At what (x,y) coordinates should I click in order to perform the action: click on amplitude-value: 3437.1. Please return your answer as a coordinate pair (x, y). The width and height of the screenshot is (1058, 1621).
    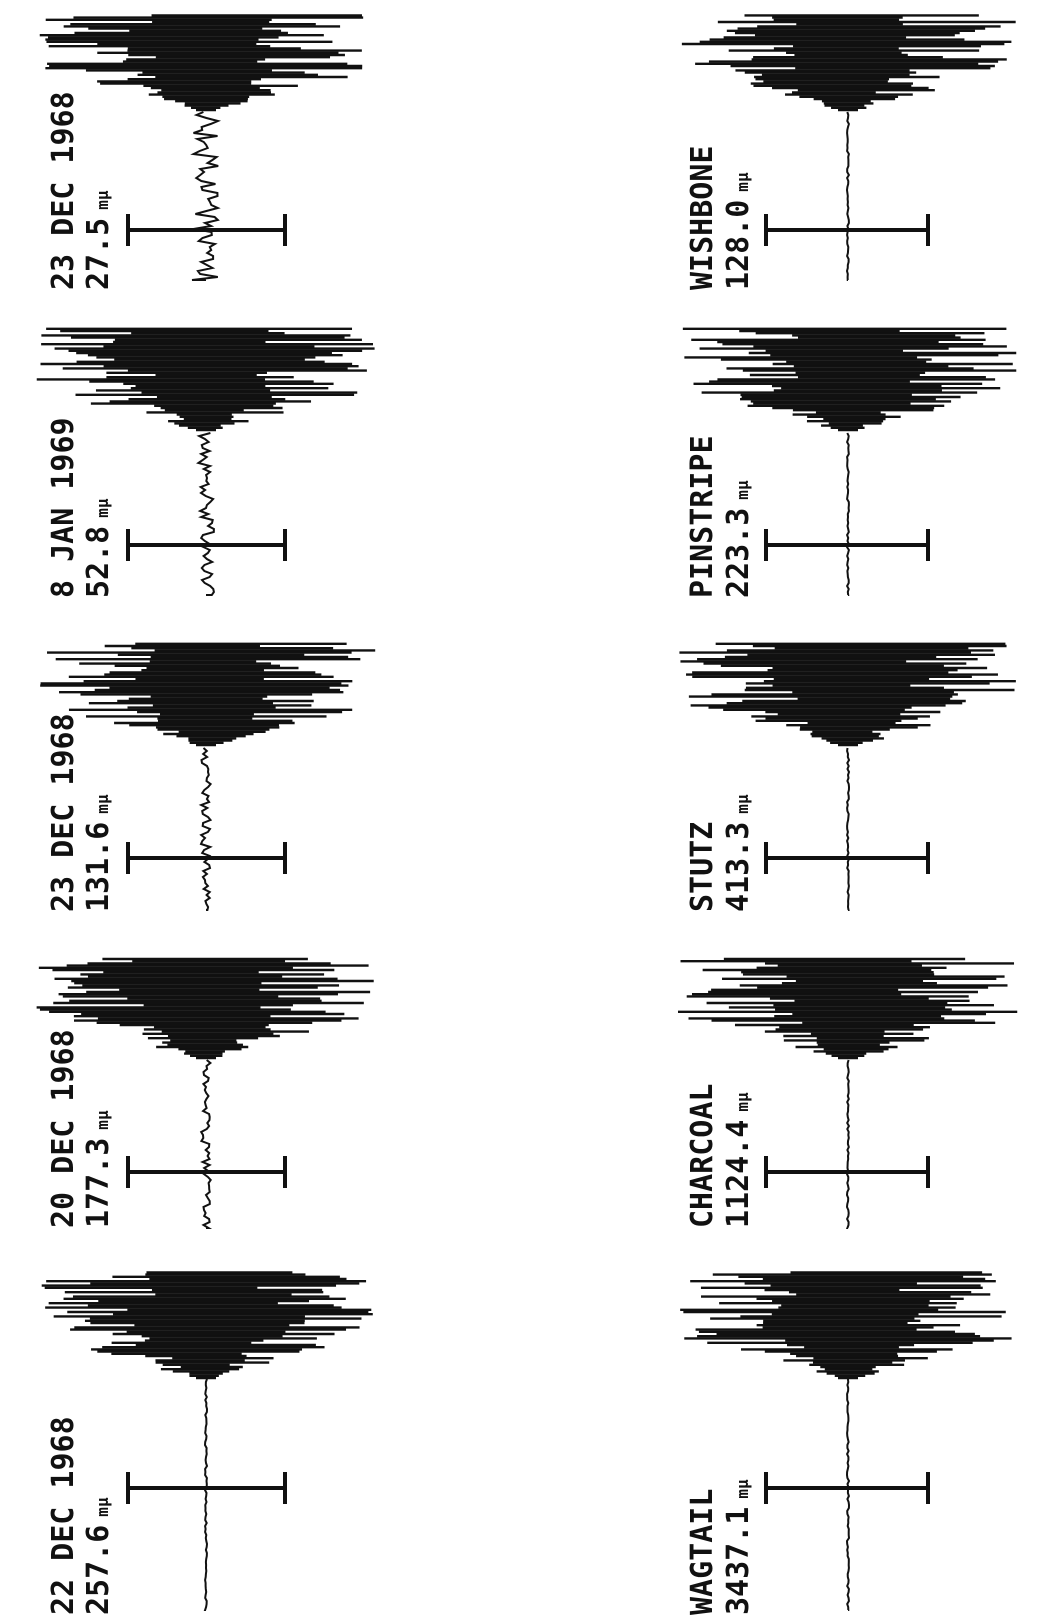
    Looking at the image, I should click on (738, 1561).